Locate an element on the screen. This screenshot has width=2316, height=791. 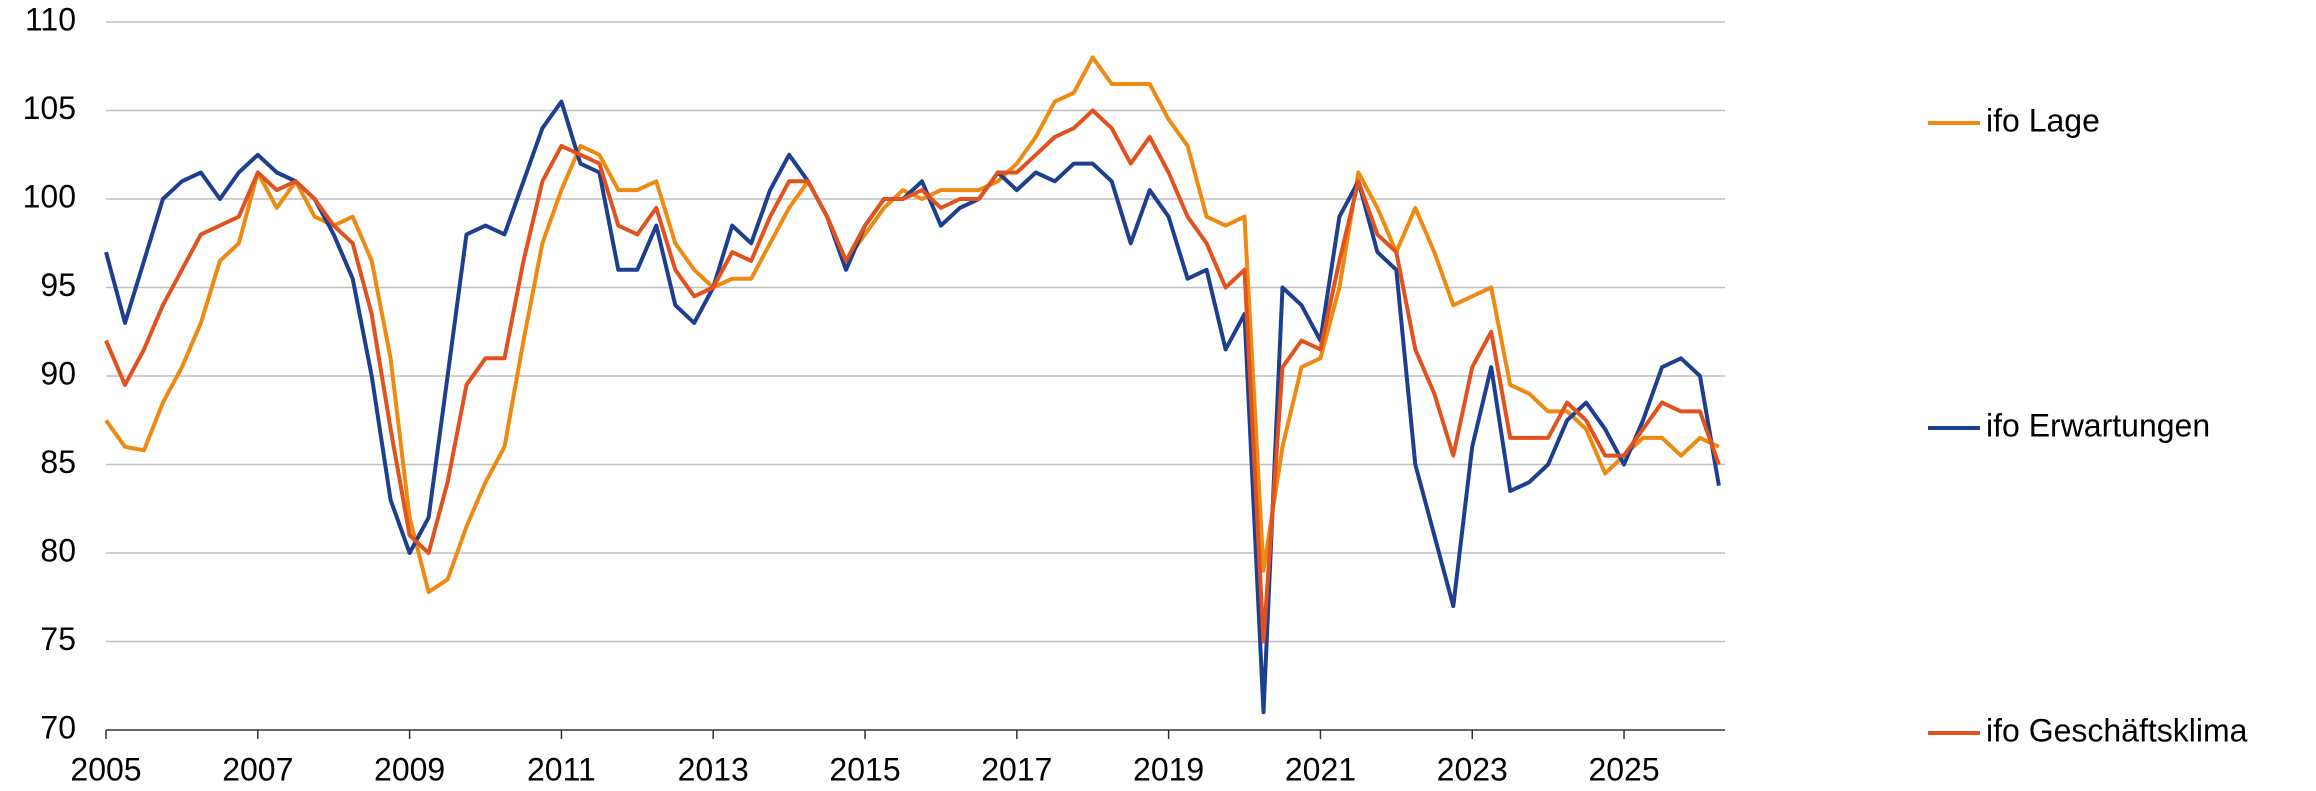
x-tick-label: 2025 is located at coordinates (1623, 769).